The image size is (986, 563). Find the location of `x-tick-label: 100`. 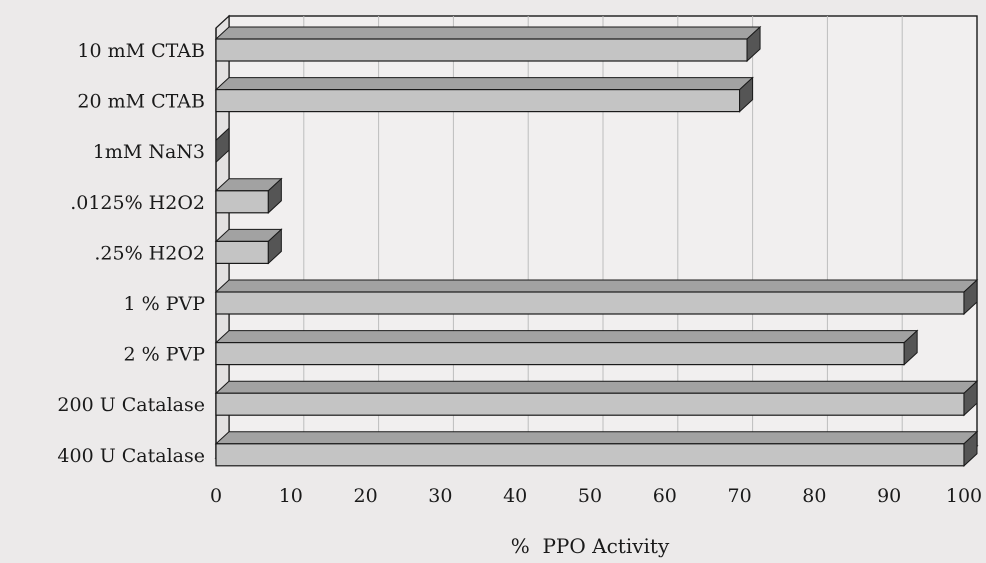

x-tick-label: 100 is located at coordinates (964, 496).